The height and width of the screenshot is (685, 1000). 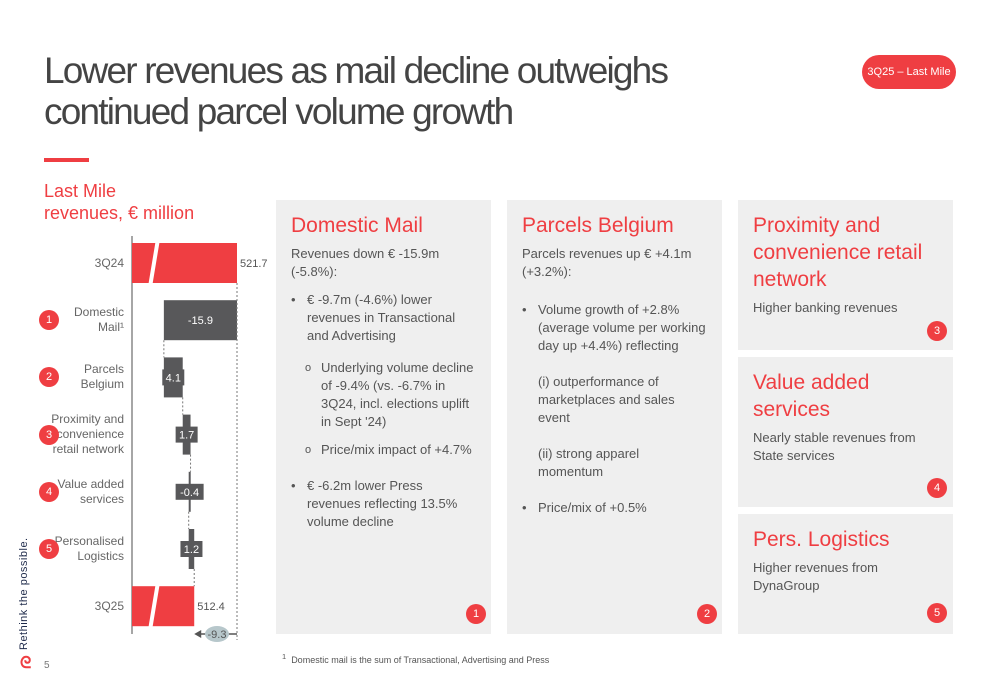 What do you see at coordinates (198, 634) in the screenshot?
I see `arrow-head-icon` at bounding box center [198, 634].